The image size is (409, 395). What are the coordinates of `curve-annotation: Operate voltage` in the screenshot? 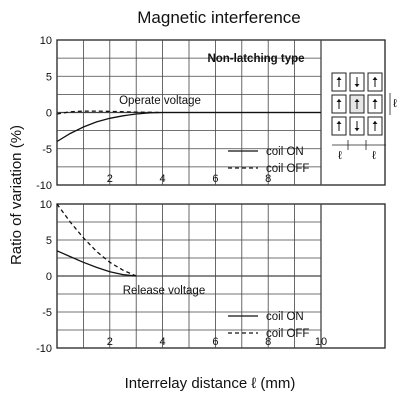 It's located at (160, 101).